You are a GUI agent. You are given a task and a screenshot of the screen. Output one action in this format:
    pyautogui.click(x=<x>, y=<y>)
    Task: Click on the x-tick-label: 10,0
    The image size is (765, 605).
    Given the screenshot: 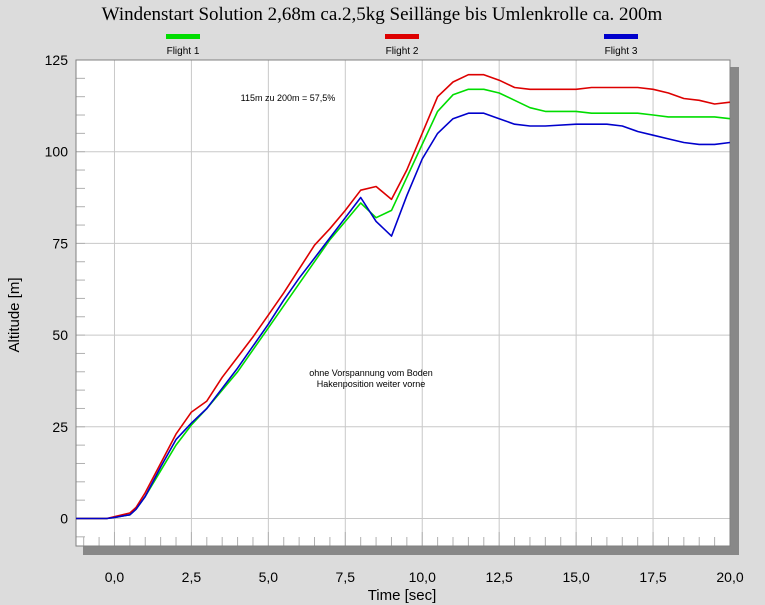 What is the action you would take?
    pyautogui.click(x=422, y=577)
    